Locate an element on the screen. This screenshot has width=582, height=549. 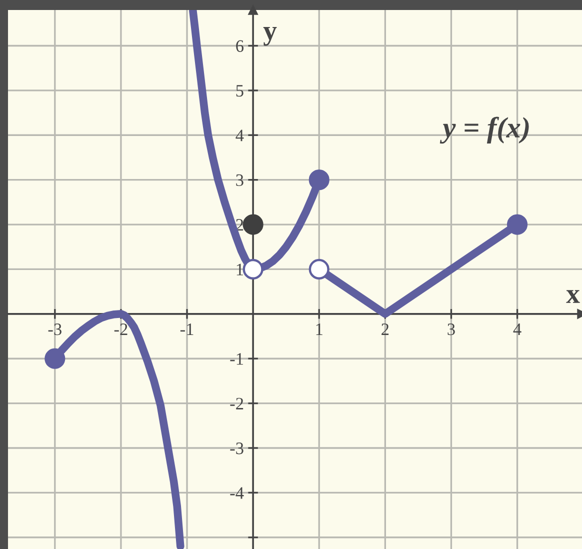
x-tick-label: 3 is located at coordinates (451, 329).